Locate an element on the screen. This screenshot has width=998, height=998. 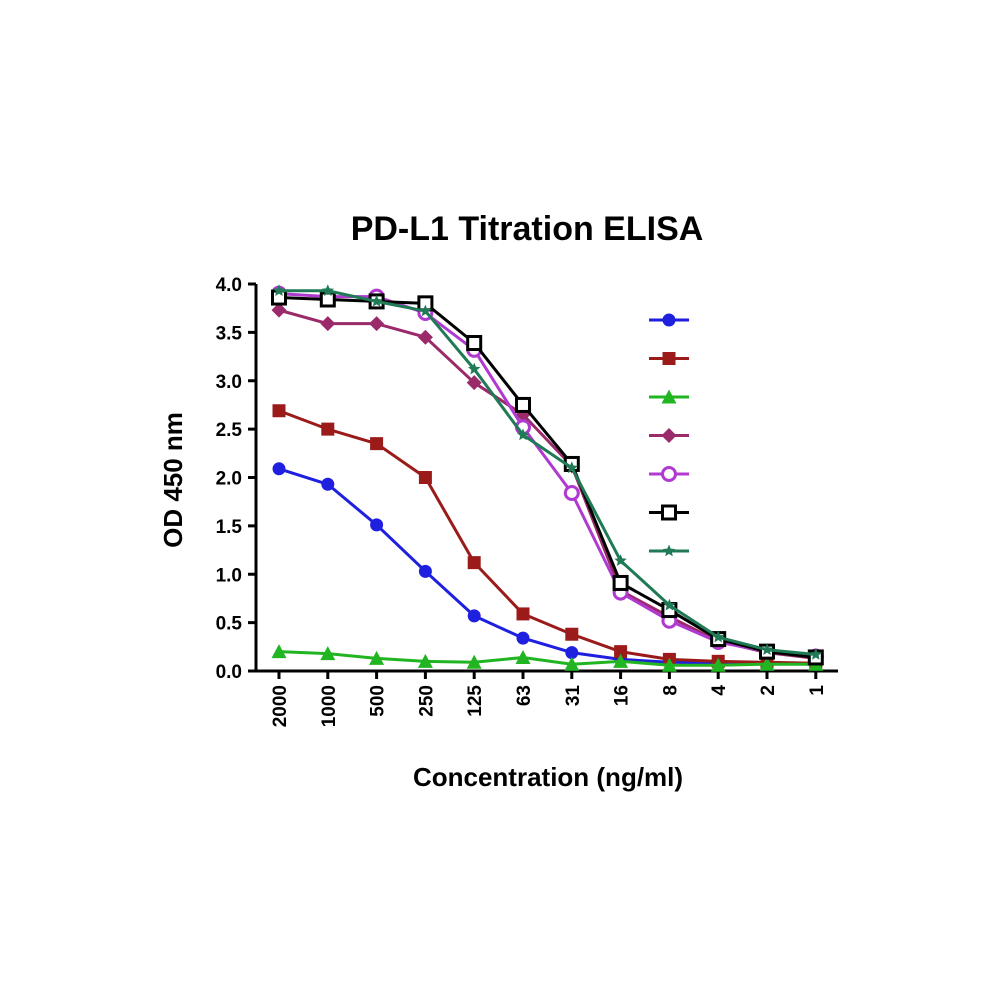
x-tick-label: 63 is located at coordinates (524, 695).